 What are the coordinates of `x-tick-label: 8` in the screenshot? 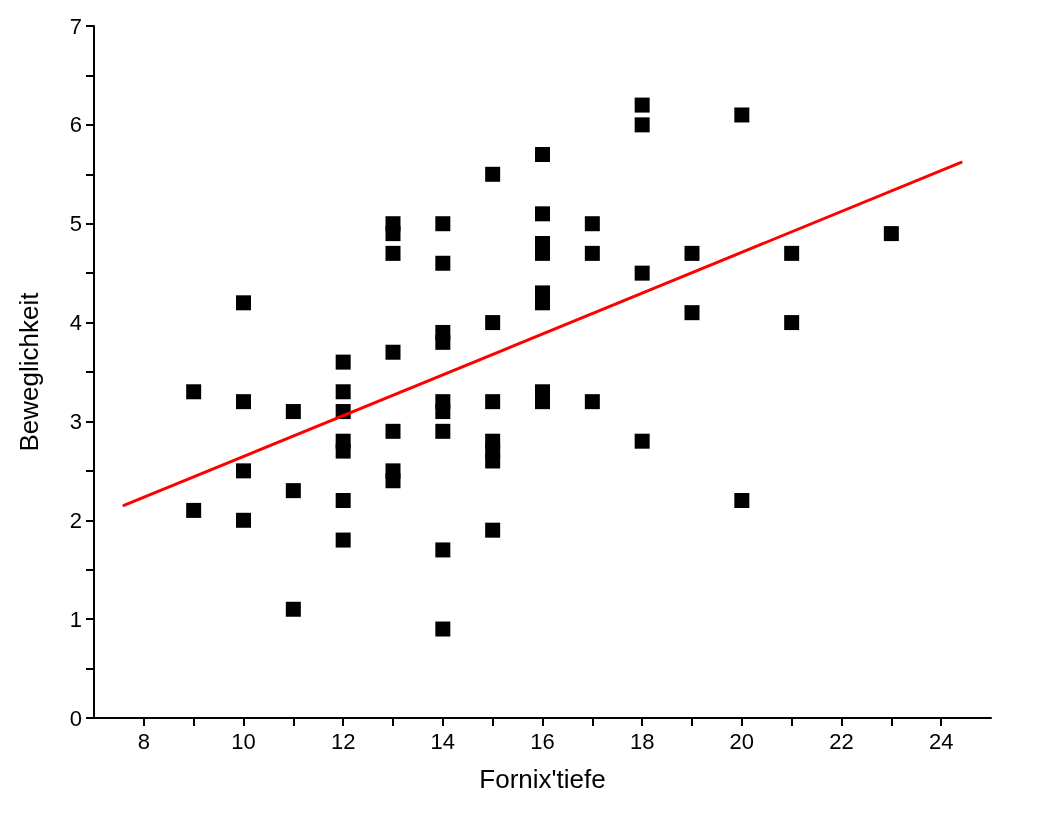 It's located at (143, 741).